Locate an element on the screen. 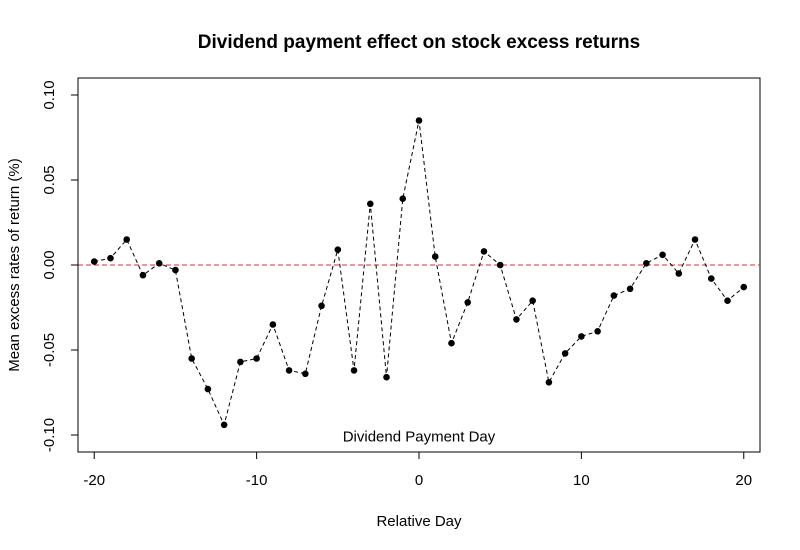 Image resolution: width=800 pixels, height=550 pixels. y-tick-label: 0.00 is located at coordinates (49, 264).